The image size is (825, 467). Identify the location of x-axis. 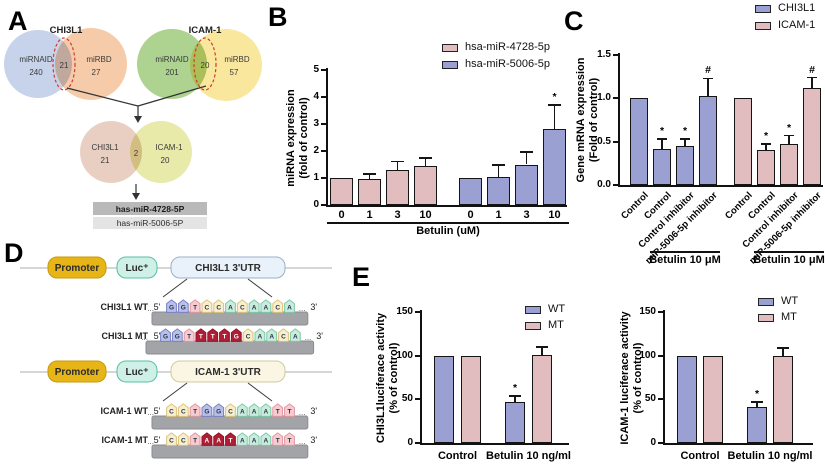
(495, 444).